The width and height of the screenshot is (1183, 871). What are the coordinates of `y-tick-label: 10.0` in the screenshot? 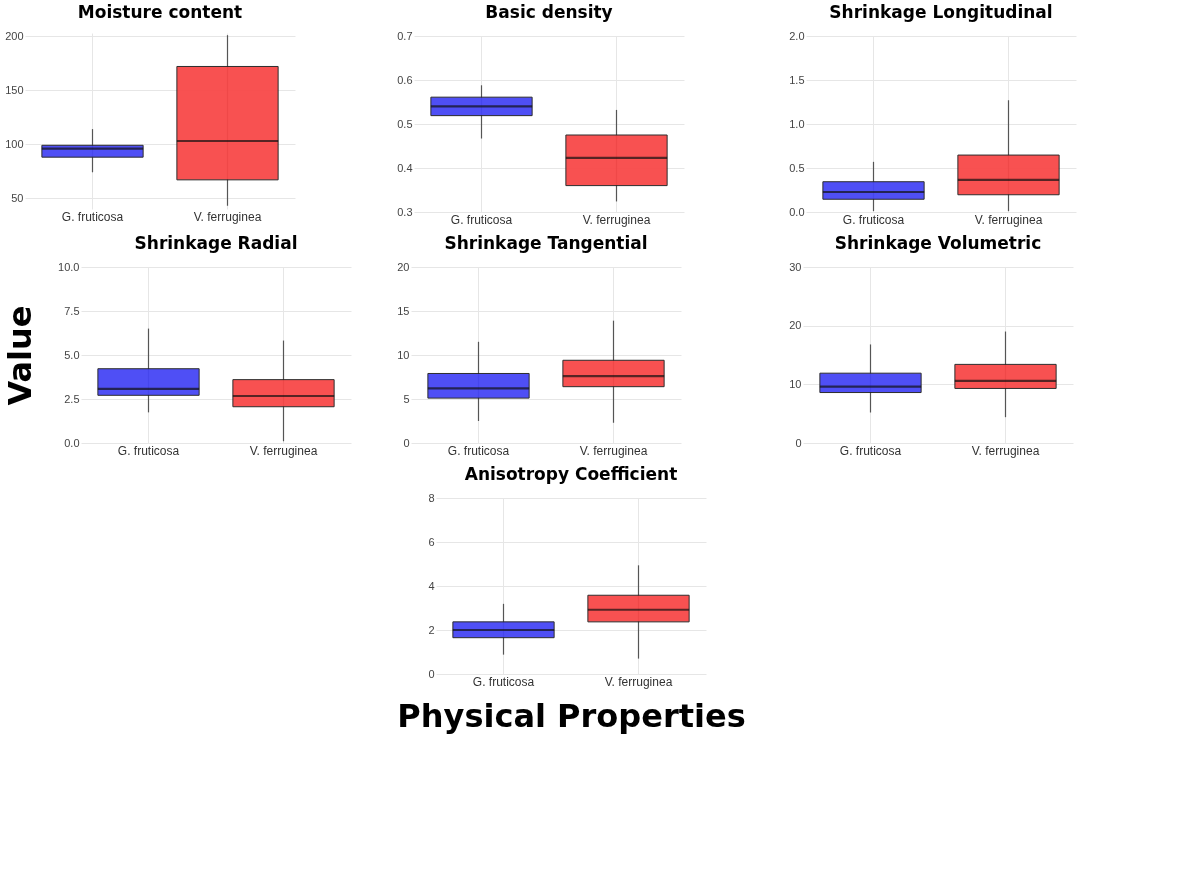 It's located at (69, 266).